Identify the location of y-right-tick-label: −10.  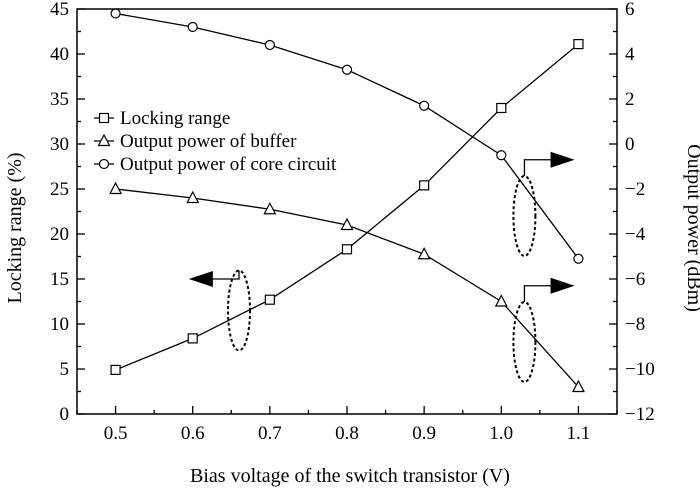
(640, 369).